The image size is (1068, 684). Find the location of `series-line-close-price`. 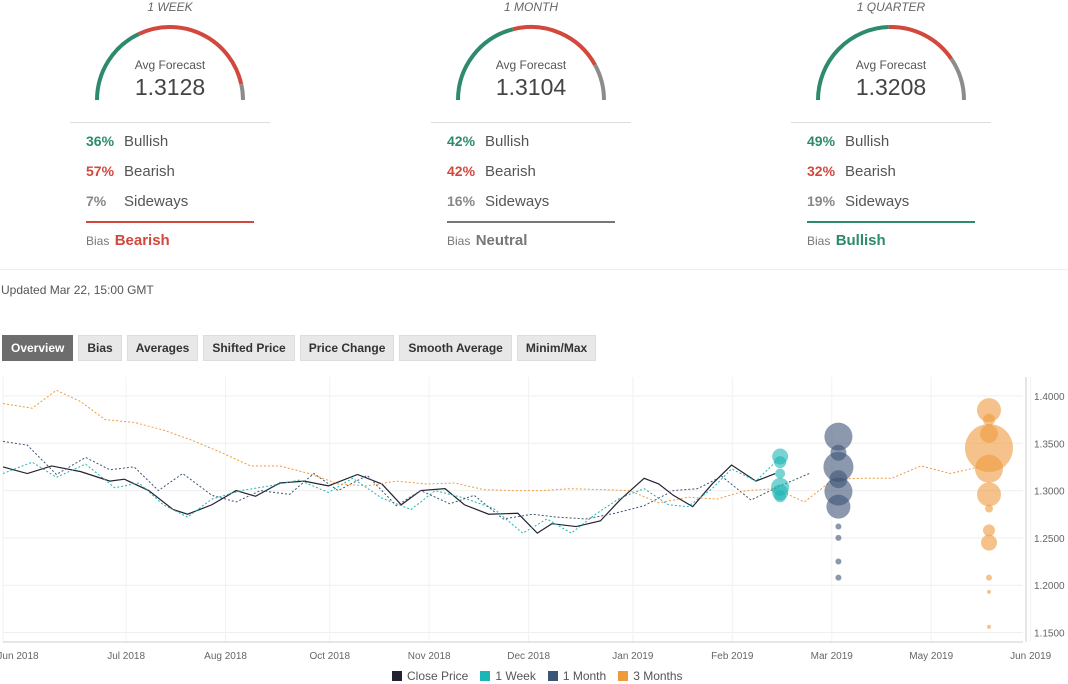

series-line-close-price is located at coordinates (389, 499).